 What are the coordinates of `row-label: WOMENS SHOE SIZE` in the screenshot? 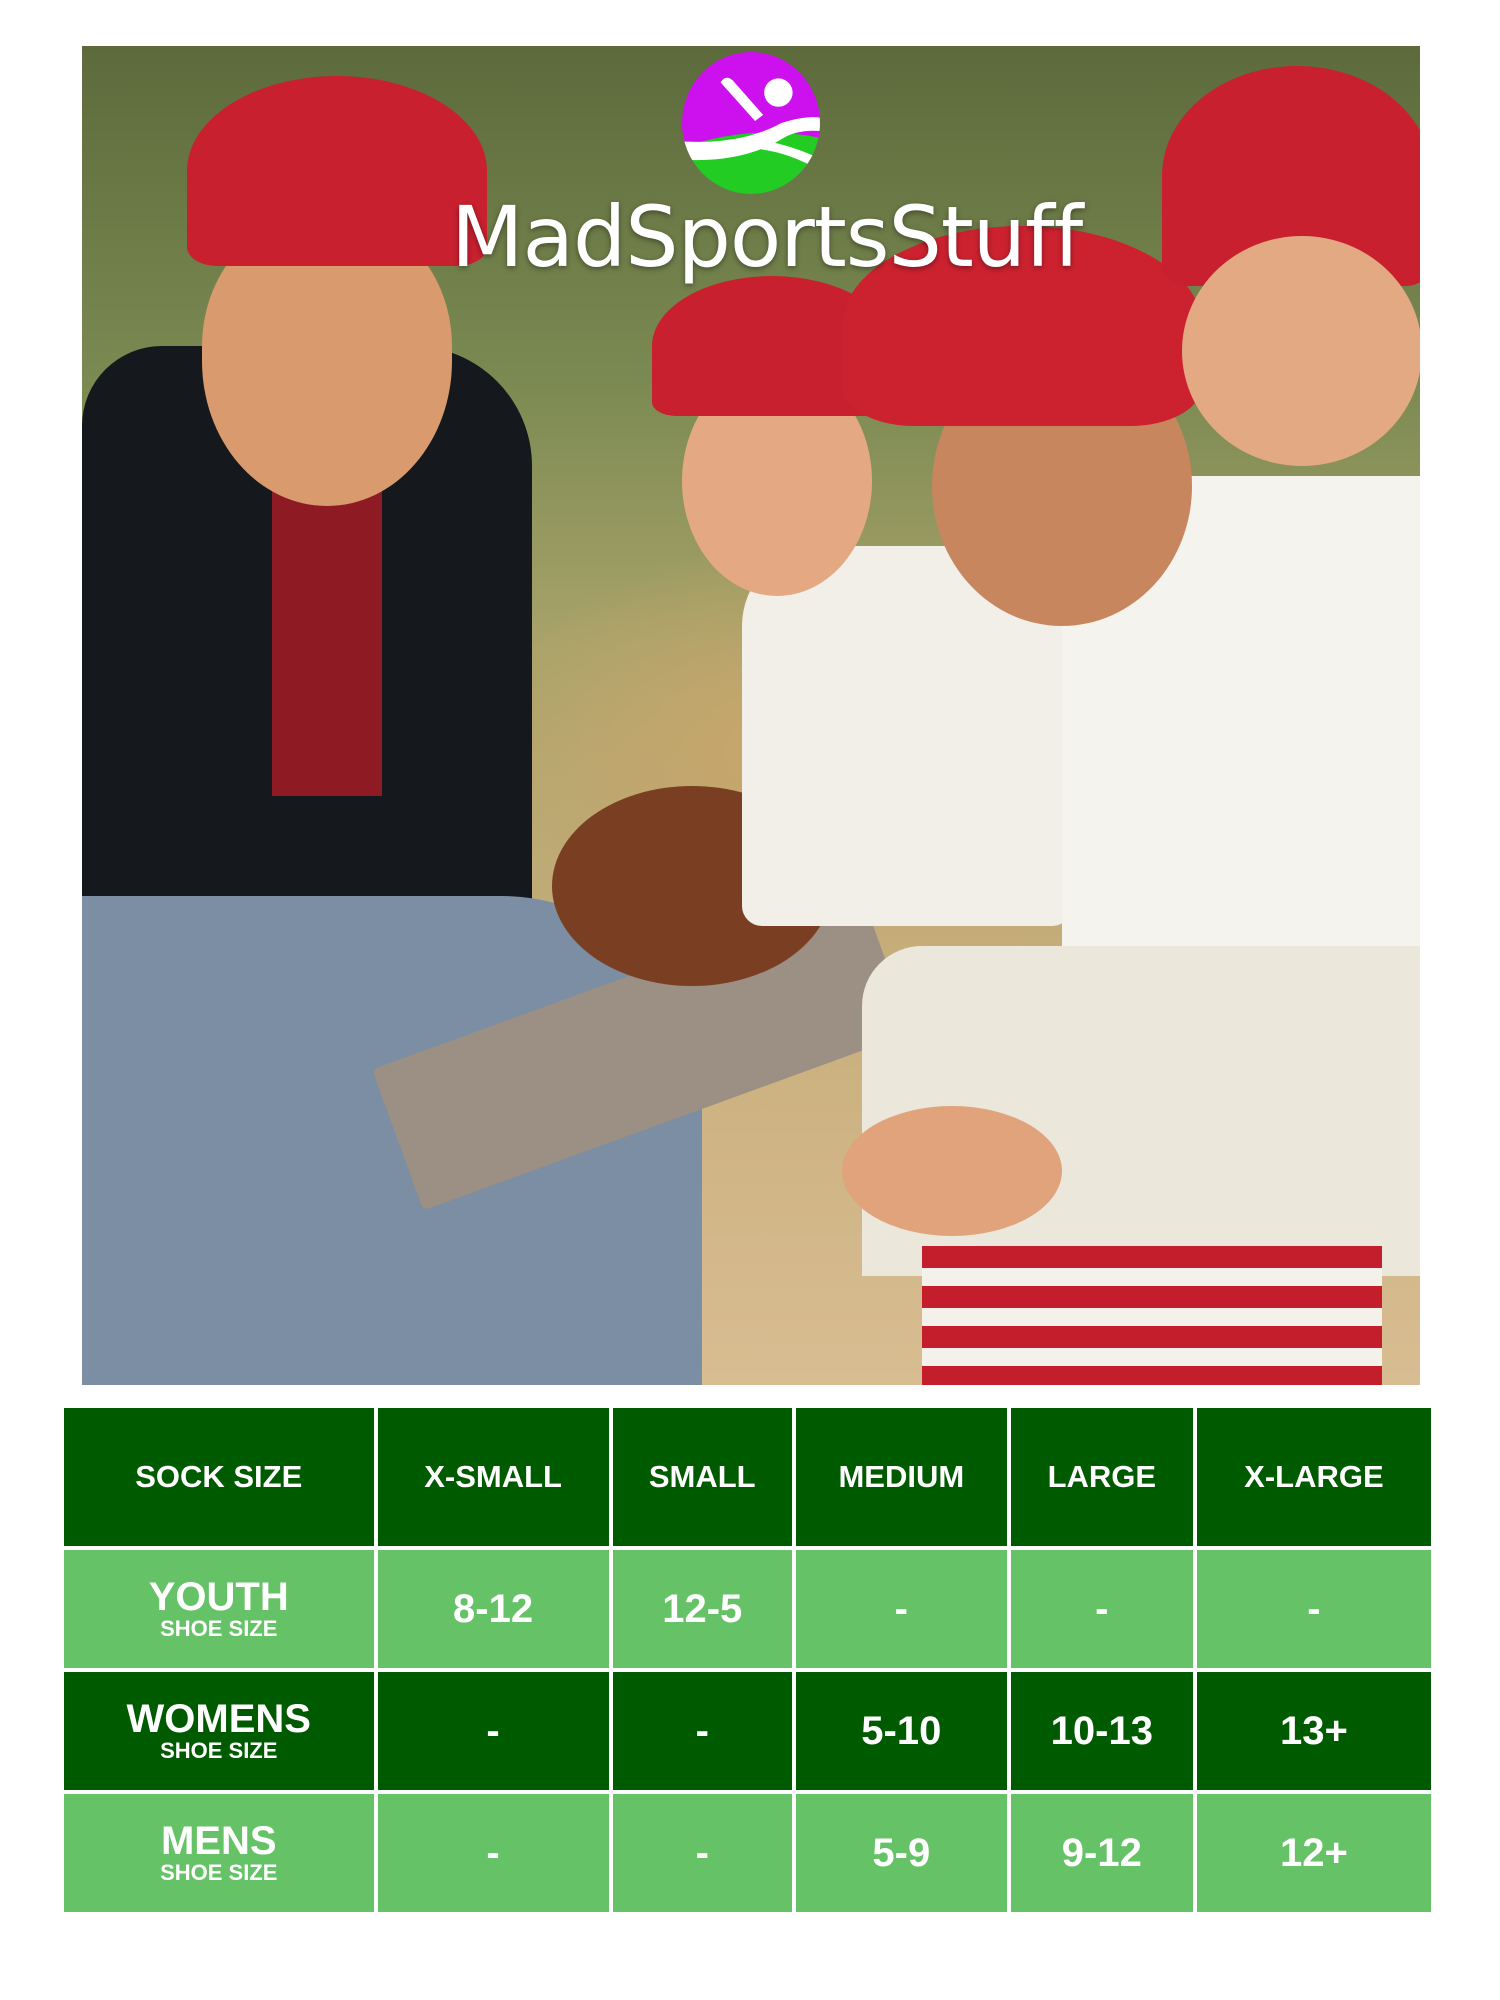 It's located at (219, 1731).